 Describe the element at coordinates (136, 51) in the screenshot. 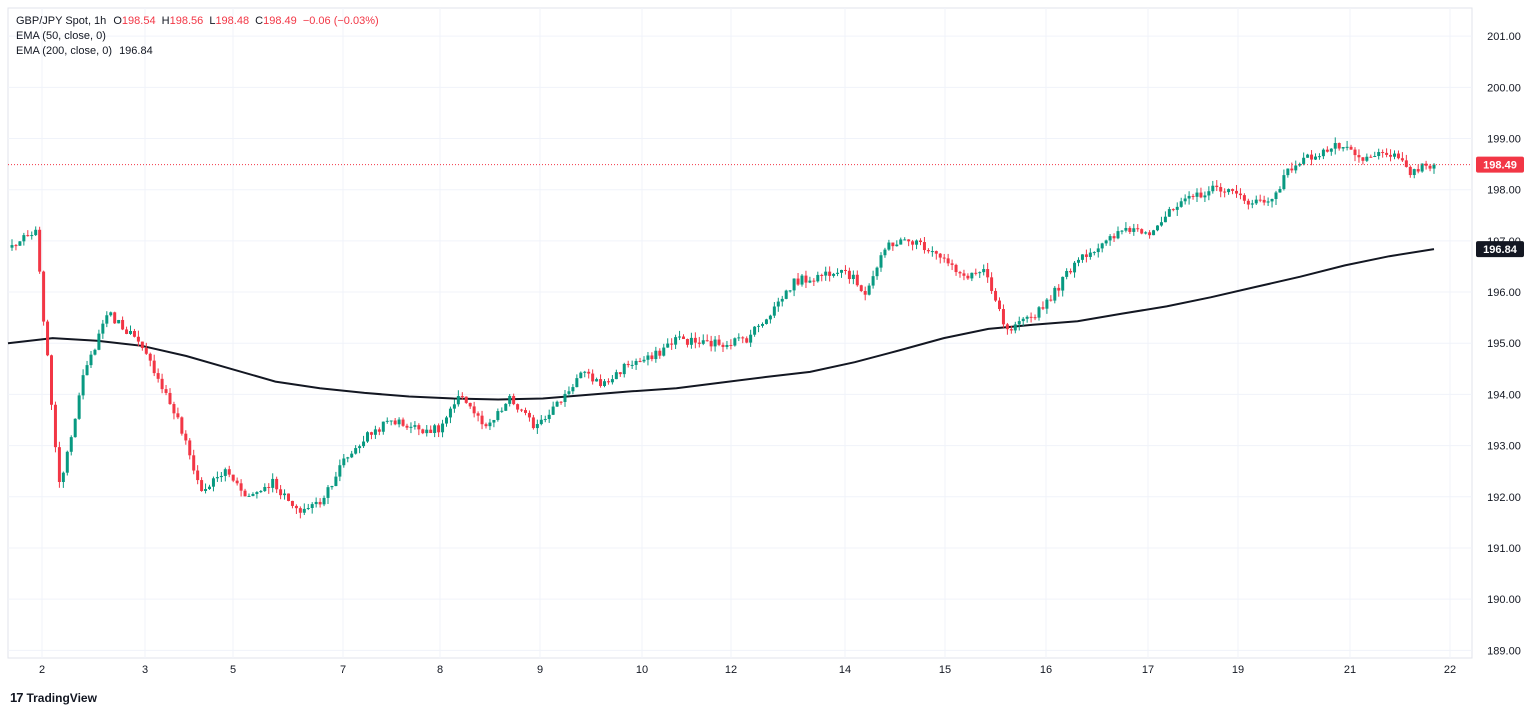

I see `ema200-value: 196.84` at that location.